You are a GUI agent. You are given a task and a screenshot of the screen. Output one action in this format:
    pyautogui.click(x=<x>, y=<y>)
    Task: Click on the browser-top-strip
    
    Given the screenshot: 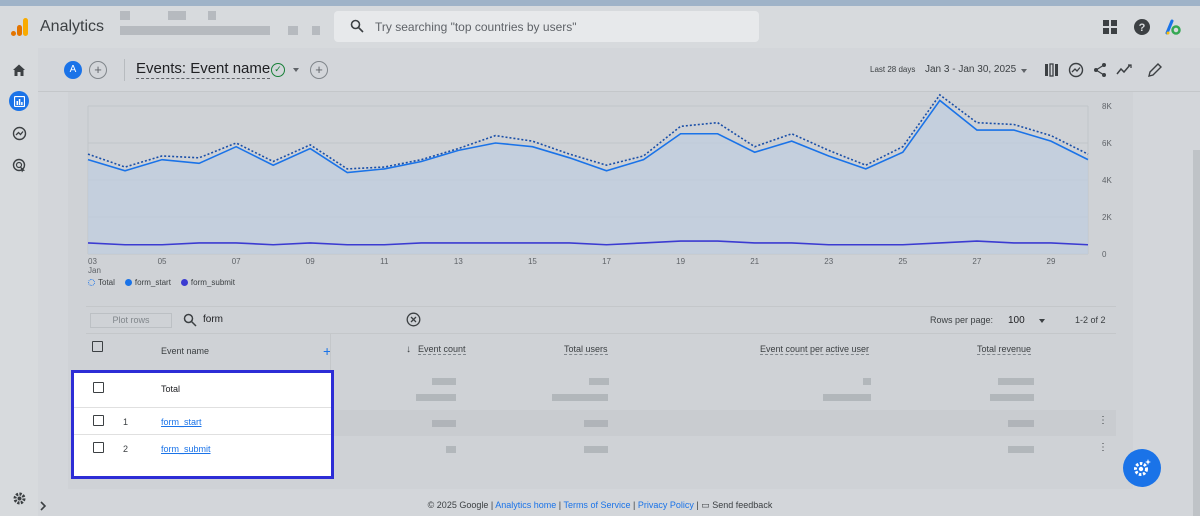 What is the action you would take?
    pyautogui.click(x=600, y=3)
    